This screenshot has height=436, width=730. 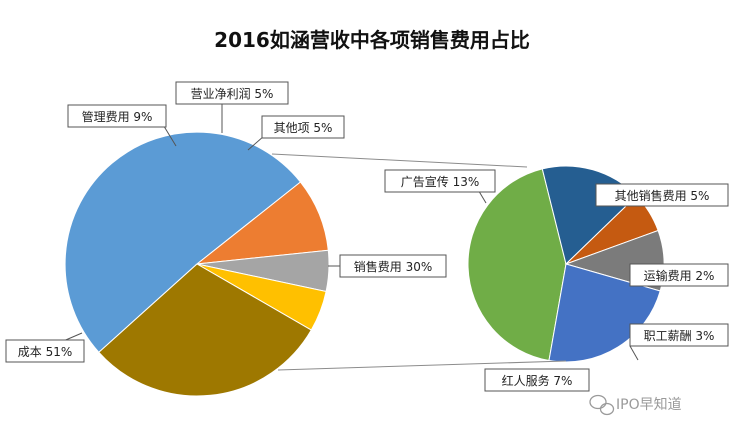 I want to click on data-label-sub-0: 广告宣传 13%, so click(x=440, y=181).